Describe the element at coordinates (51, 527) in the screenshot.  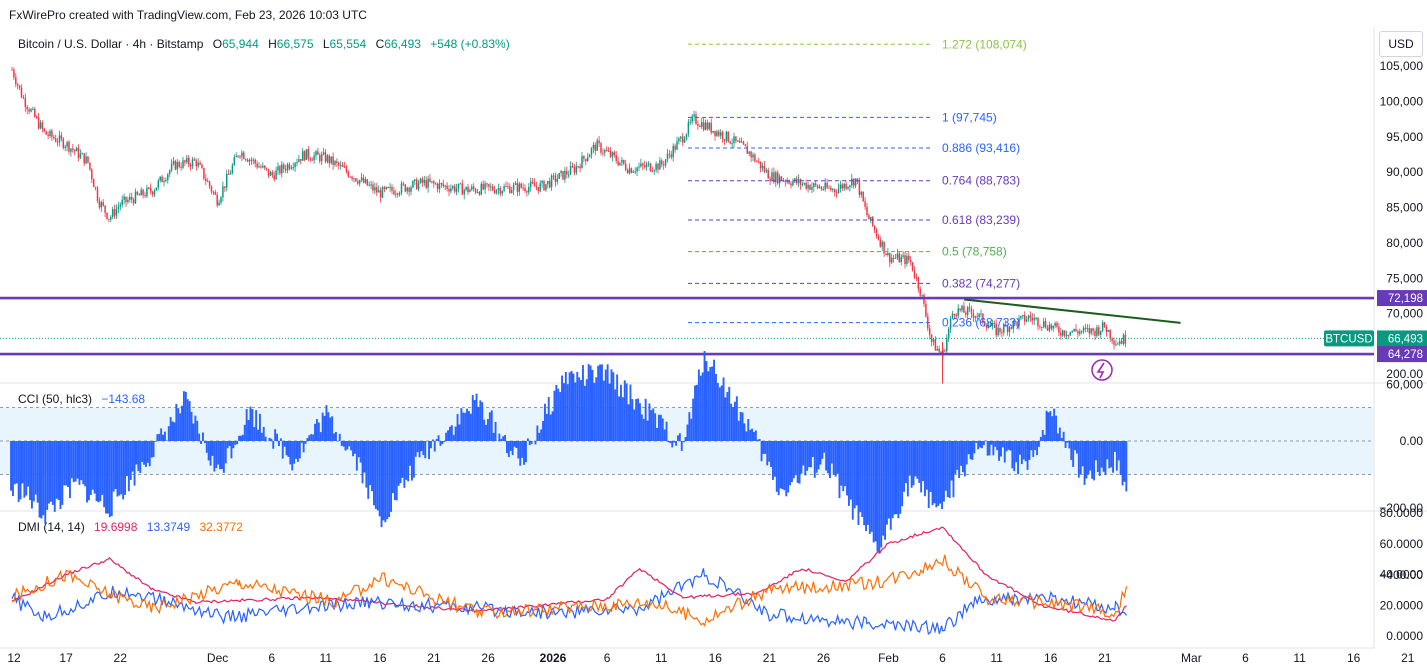
I see `dmi-name: DMI (14, 14)` at that location.